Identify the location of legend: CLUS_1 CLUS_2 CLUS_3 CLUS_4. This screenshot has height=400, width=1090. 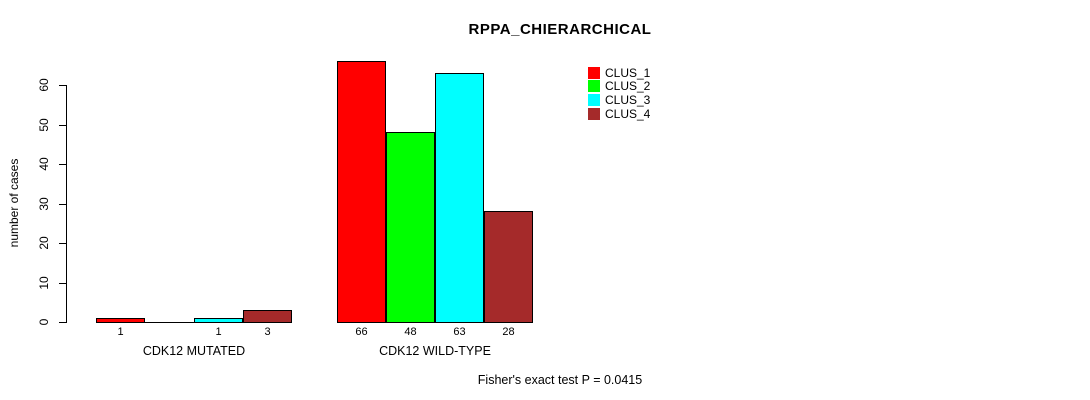
(619, 93).